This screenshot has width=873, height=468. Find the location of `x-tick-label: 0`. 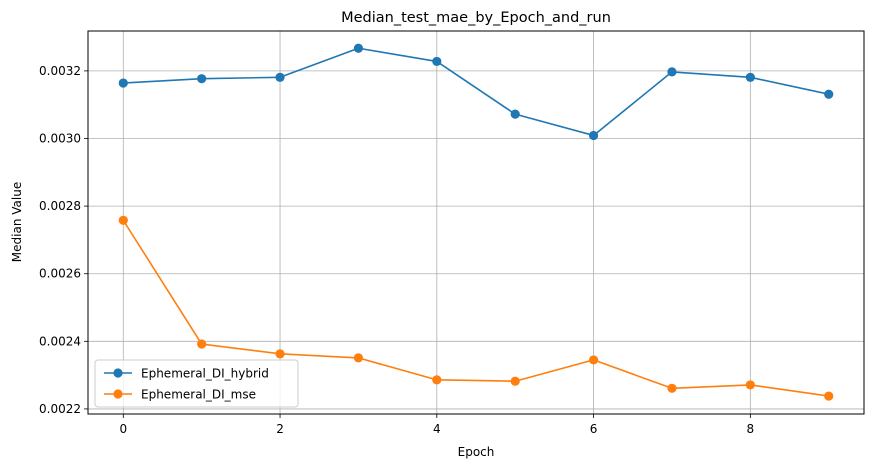

x-tick-label: 0 is located at coordinates (123, 429).